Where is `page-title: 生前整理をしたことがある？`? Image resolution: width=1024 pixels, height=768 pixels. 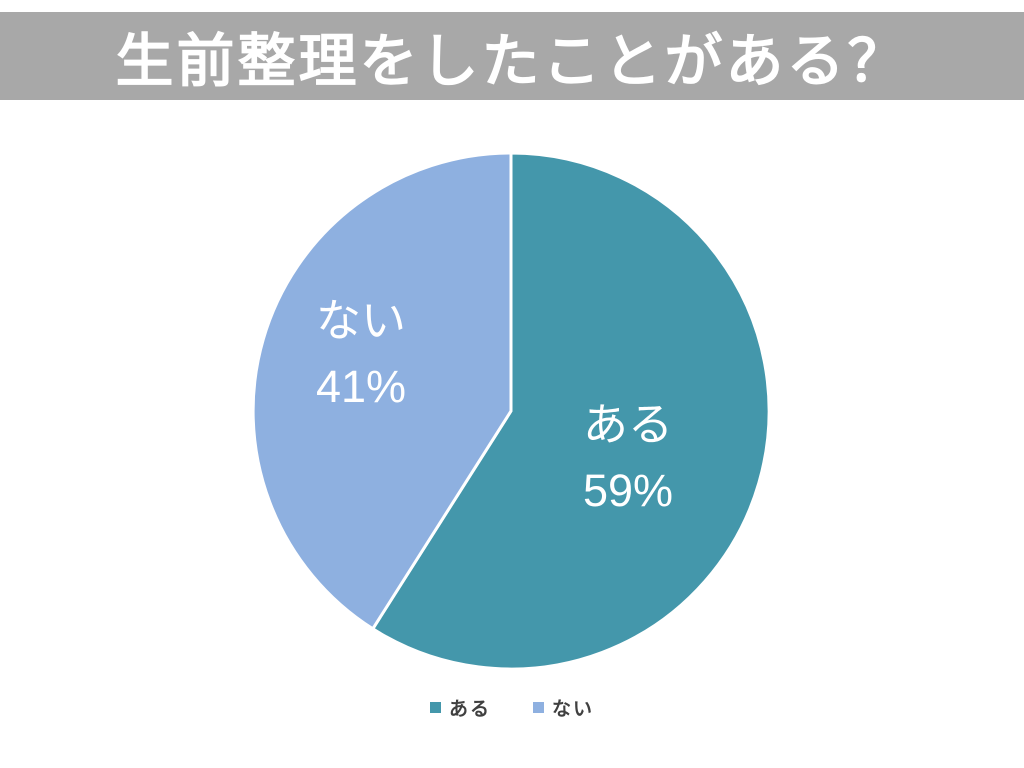 page-title: 生前整理をしたことがある？ is located at coordinates (512, 61).